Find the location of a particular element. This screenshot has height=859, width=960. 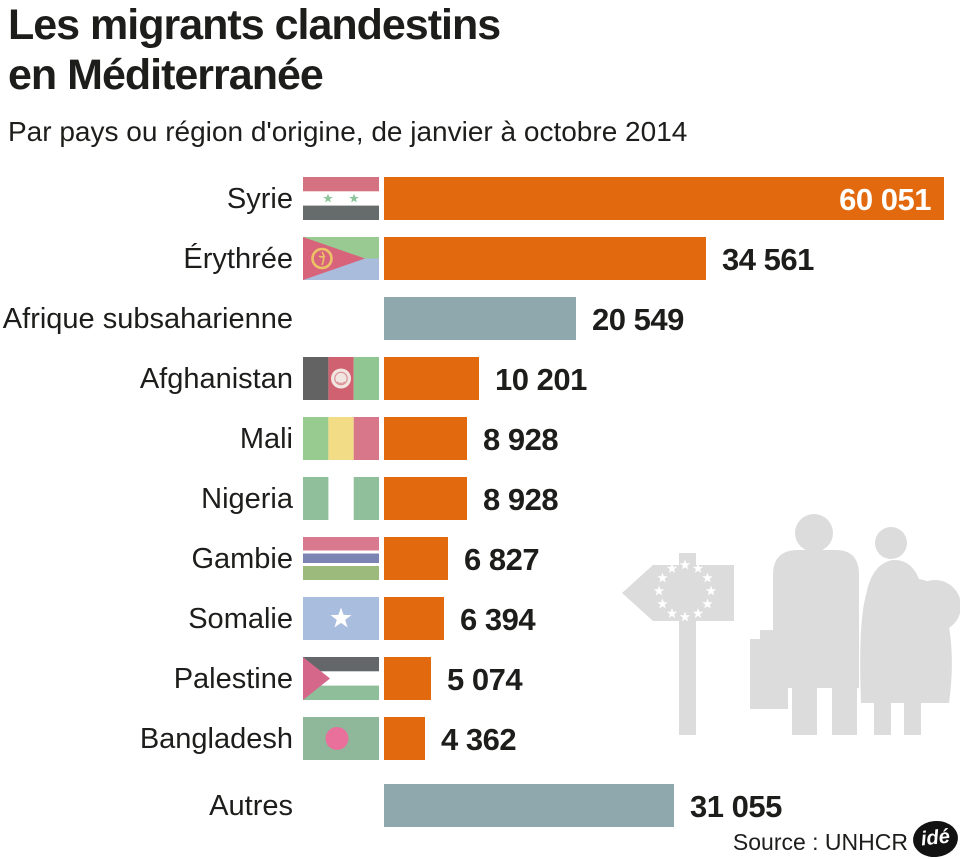

row-value: 6 394 is located at coordinates (498, 619).